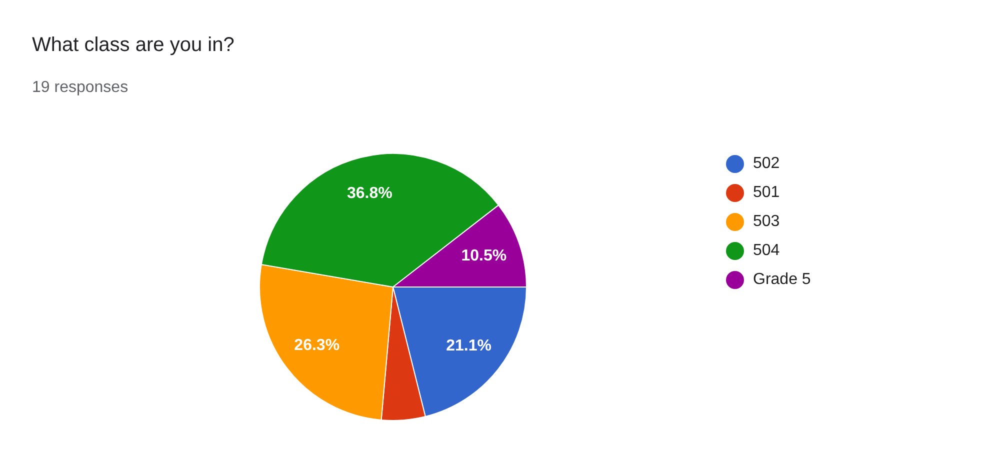 The height and width of the screenshot is (465, 985). What do you see at coordinates (469, 346) in the screenshot?
I see `data-label: 21.1%` at bounding box center [469, 346].